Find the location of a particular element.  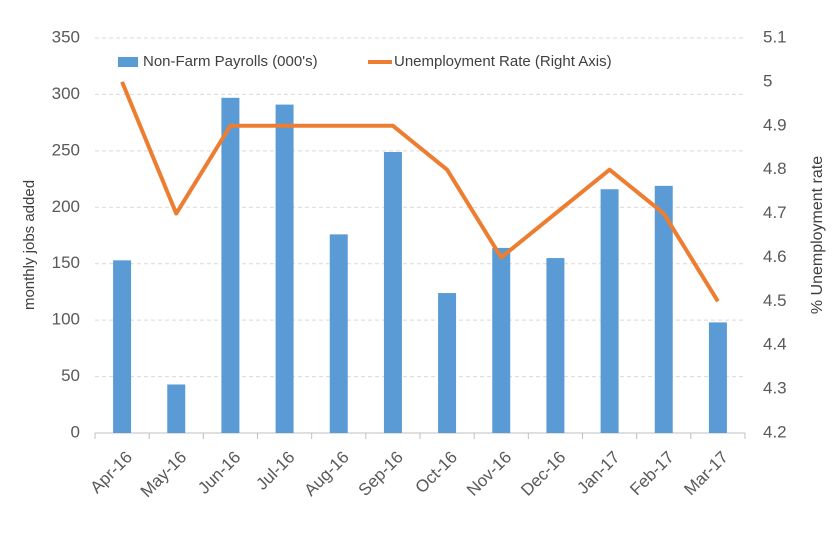

y2-tick-label: 4.6 is located at coordinates (775, 256).